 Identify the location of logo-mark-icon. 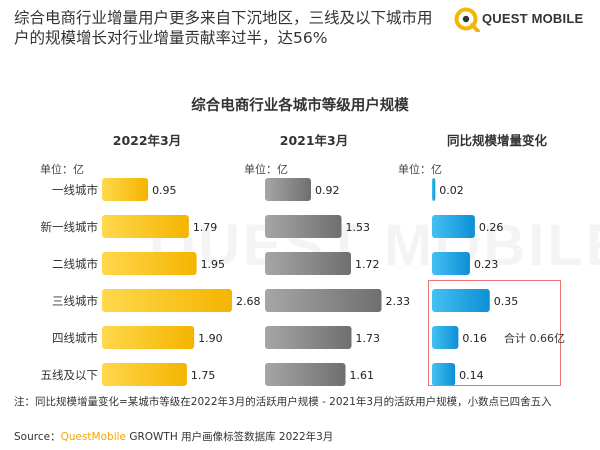
(467, 19).